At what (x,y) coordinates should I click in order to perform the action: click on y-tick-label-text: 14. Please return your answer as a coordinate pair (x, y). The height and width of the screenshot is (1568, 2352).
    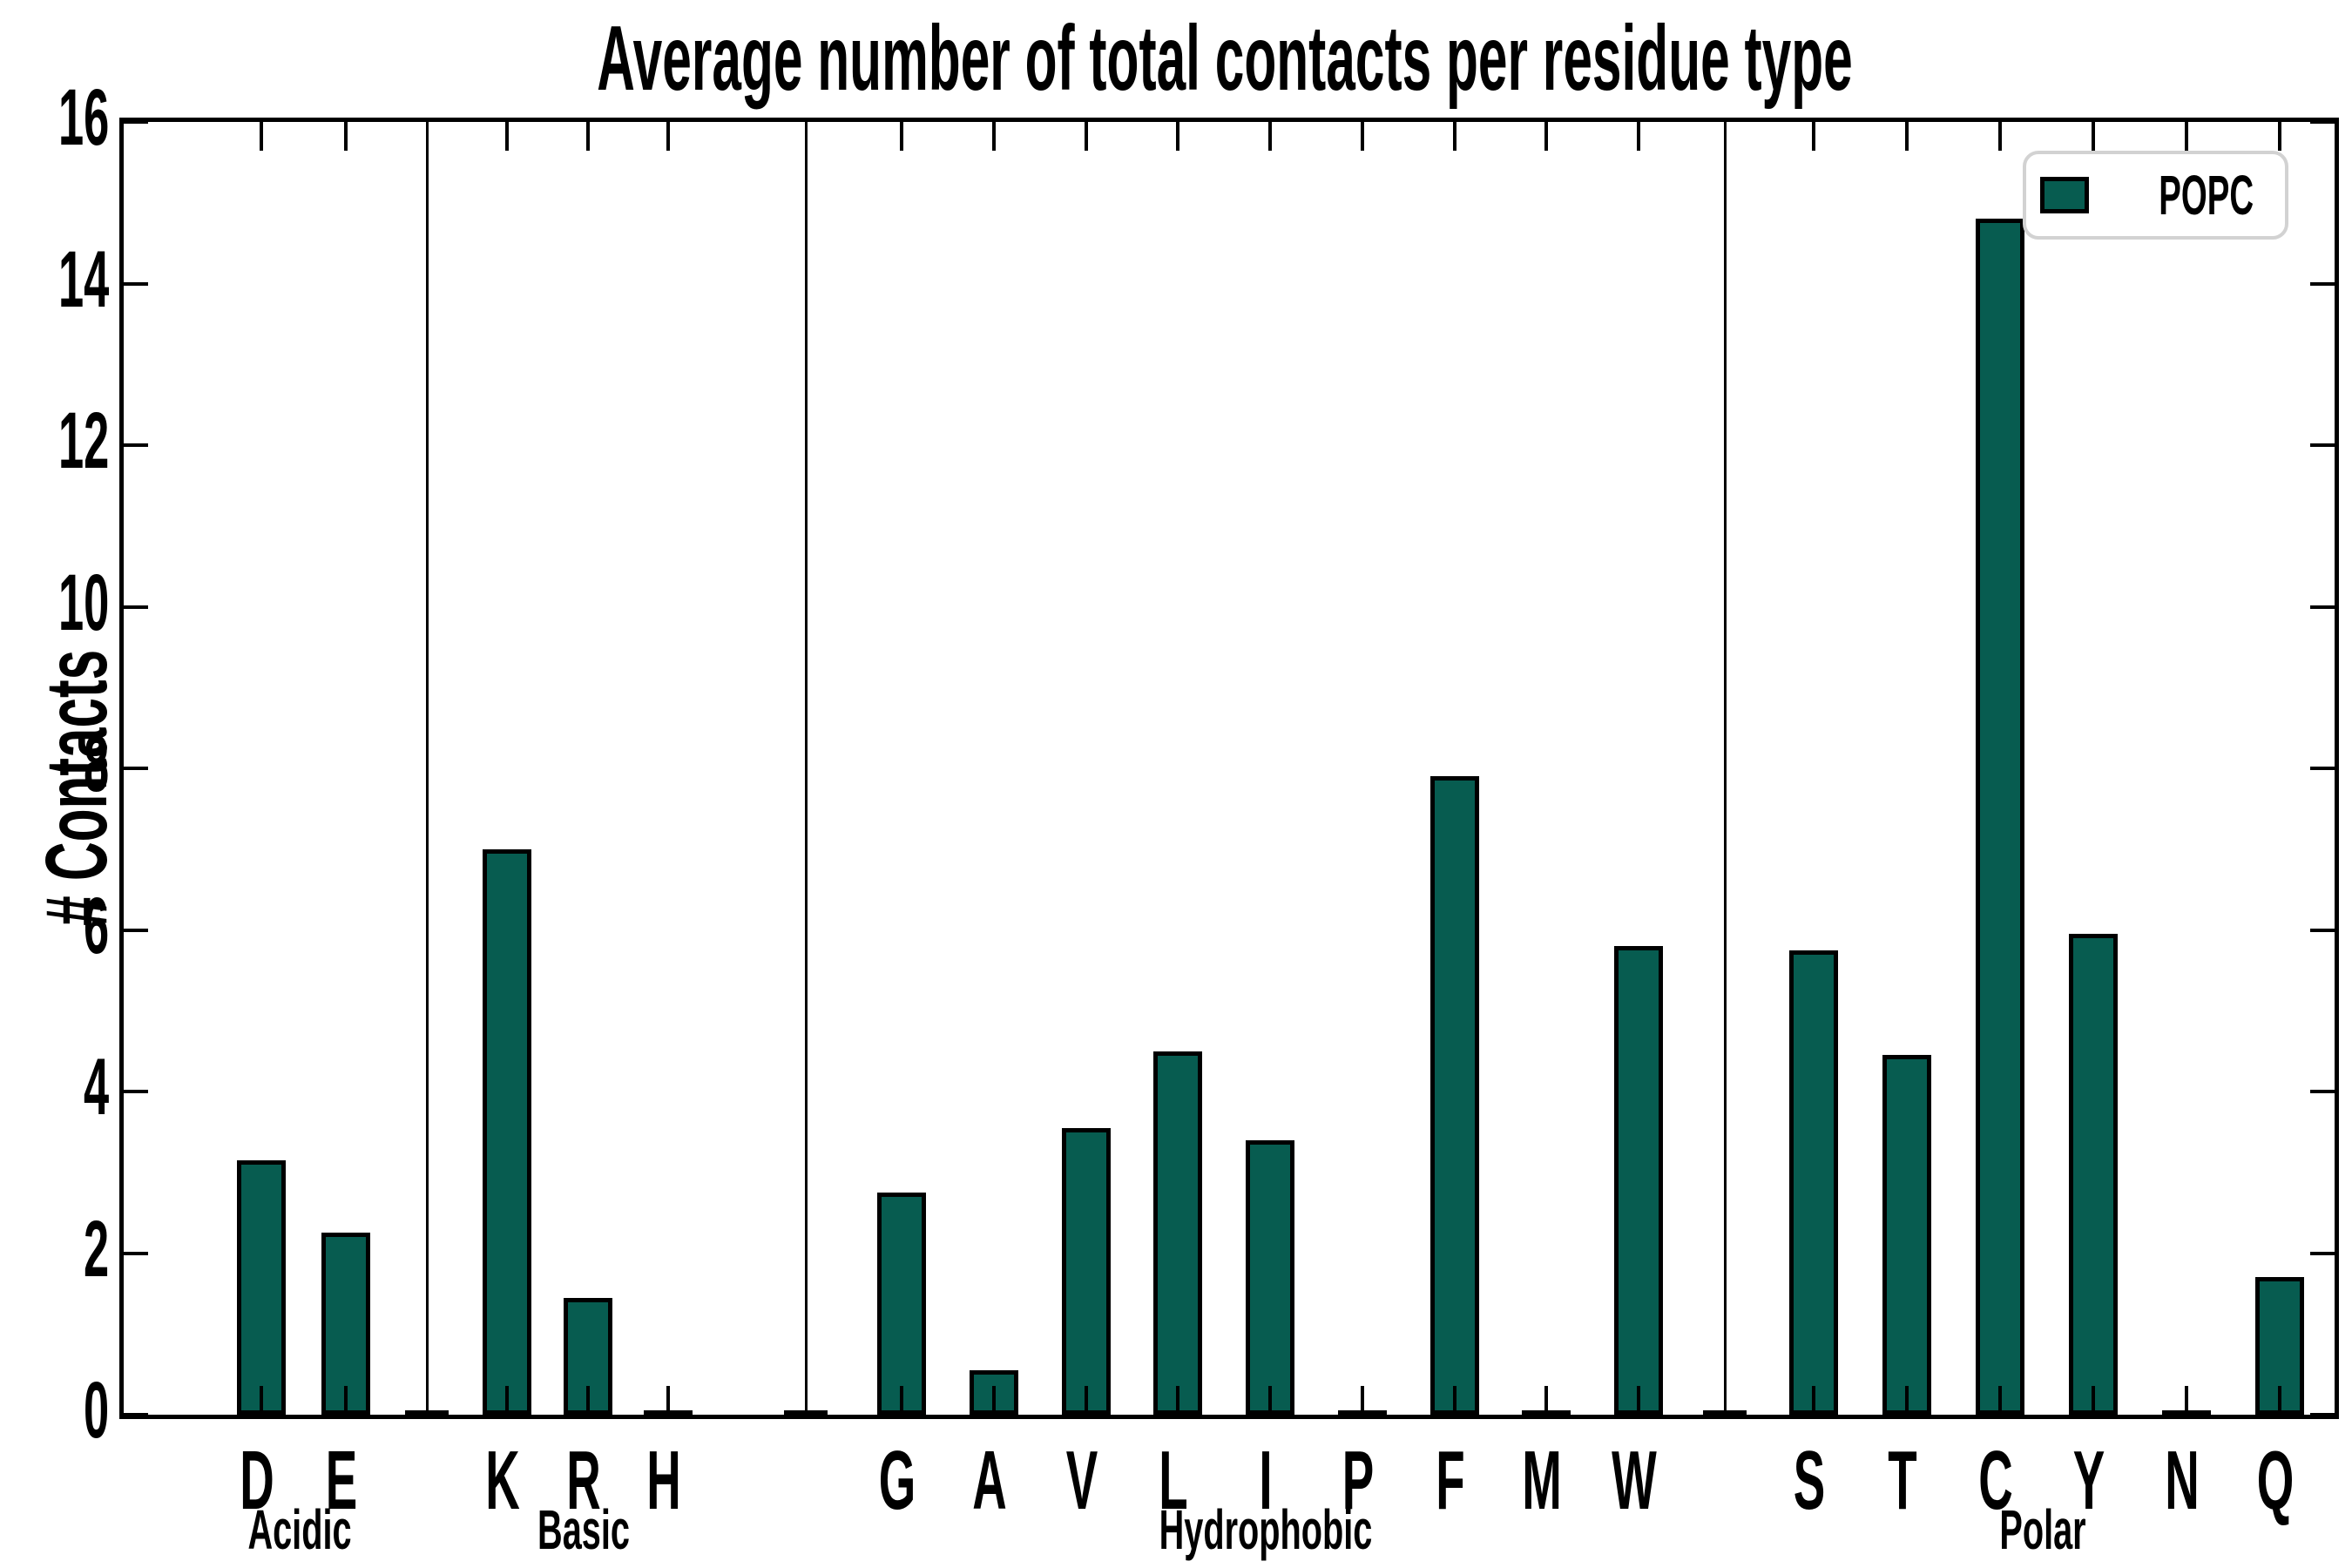
    Looking at the image, I should click on (83, 279).